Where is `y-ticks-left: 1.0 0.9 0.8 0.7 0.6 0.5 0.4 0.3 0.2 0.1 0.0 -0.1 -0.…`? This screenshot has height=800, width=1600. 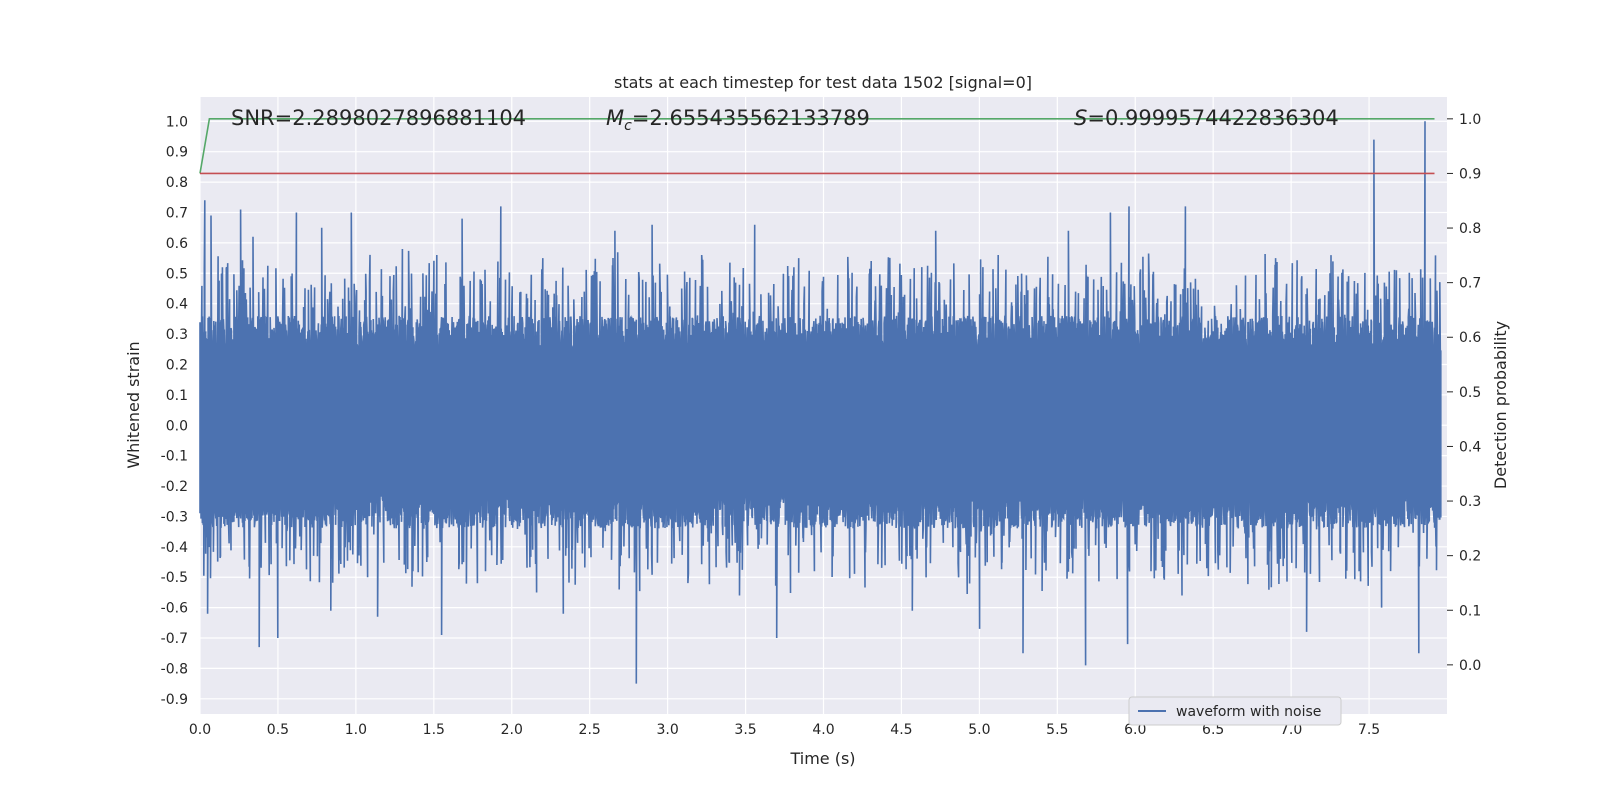 y-ticks-left: 1.0 0.9 0.8 0.7 0.6 0.5 0.4 0.3 0.2 0.1 0.0 -0.1 -0.… is located at coordinates (174, 410).